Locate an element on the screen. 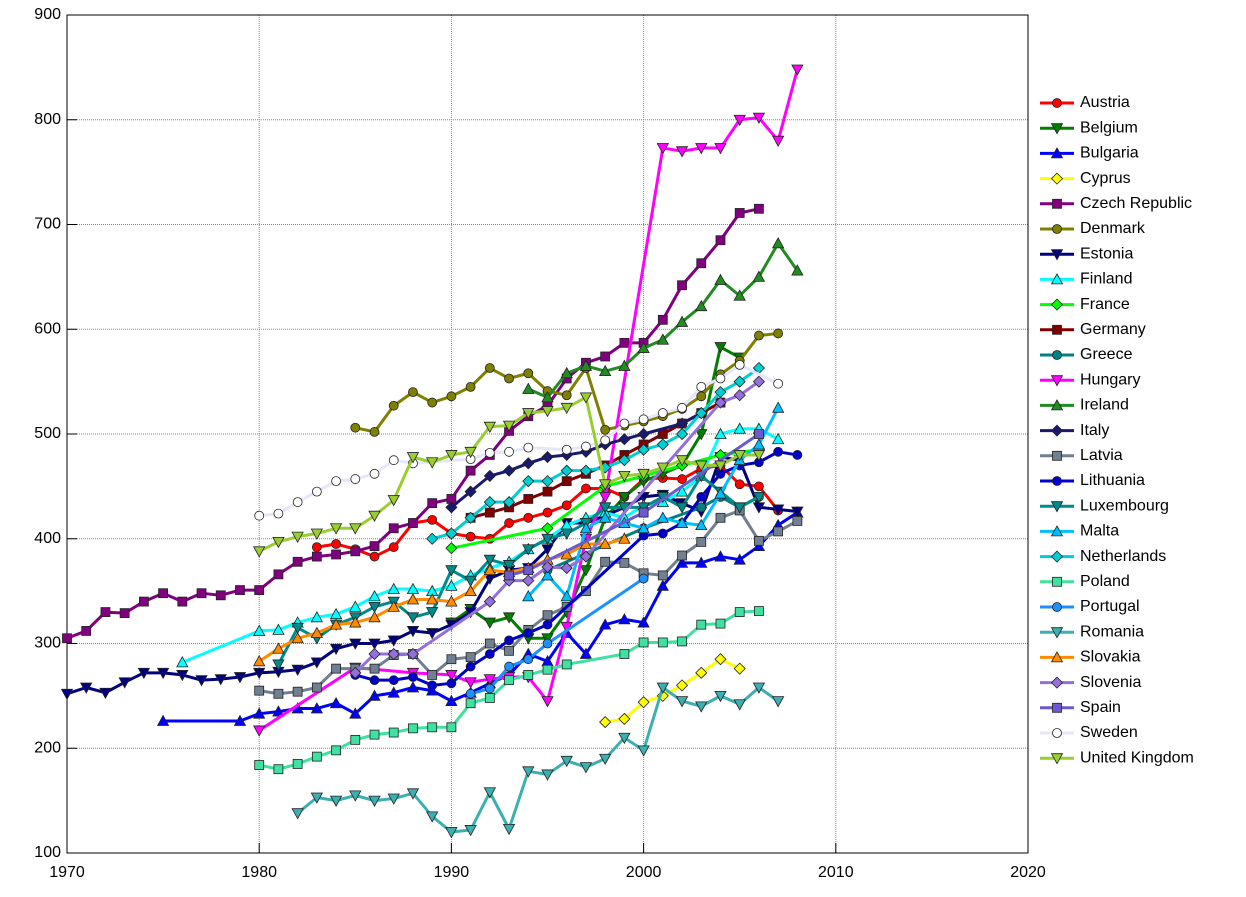 Image resolution: width=1246 pixels, height=897 pixels. legend-label: Slovakia is located at coordinates (1110, 657).